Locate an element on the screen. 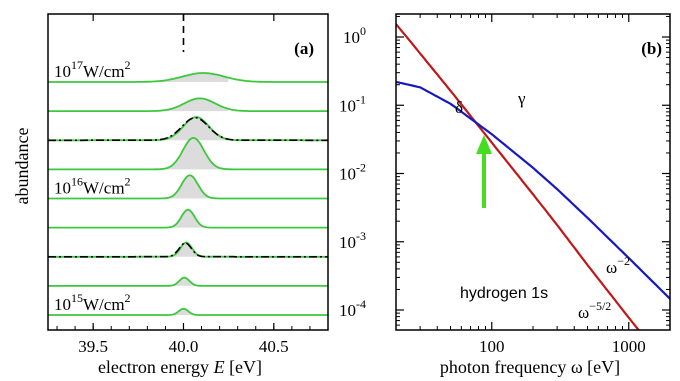 This screenshot has width=680, height=381. y-tick-label-b-1-exponent: -1 is located at coordinates (361, 99).